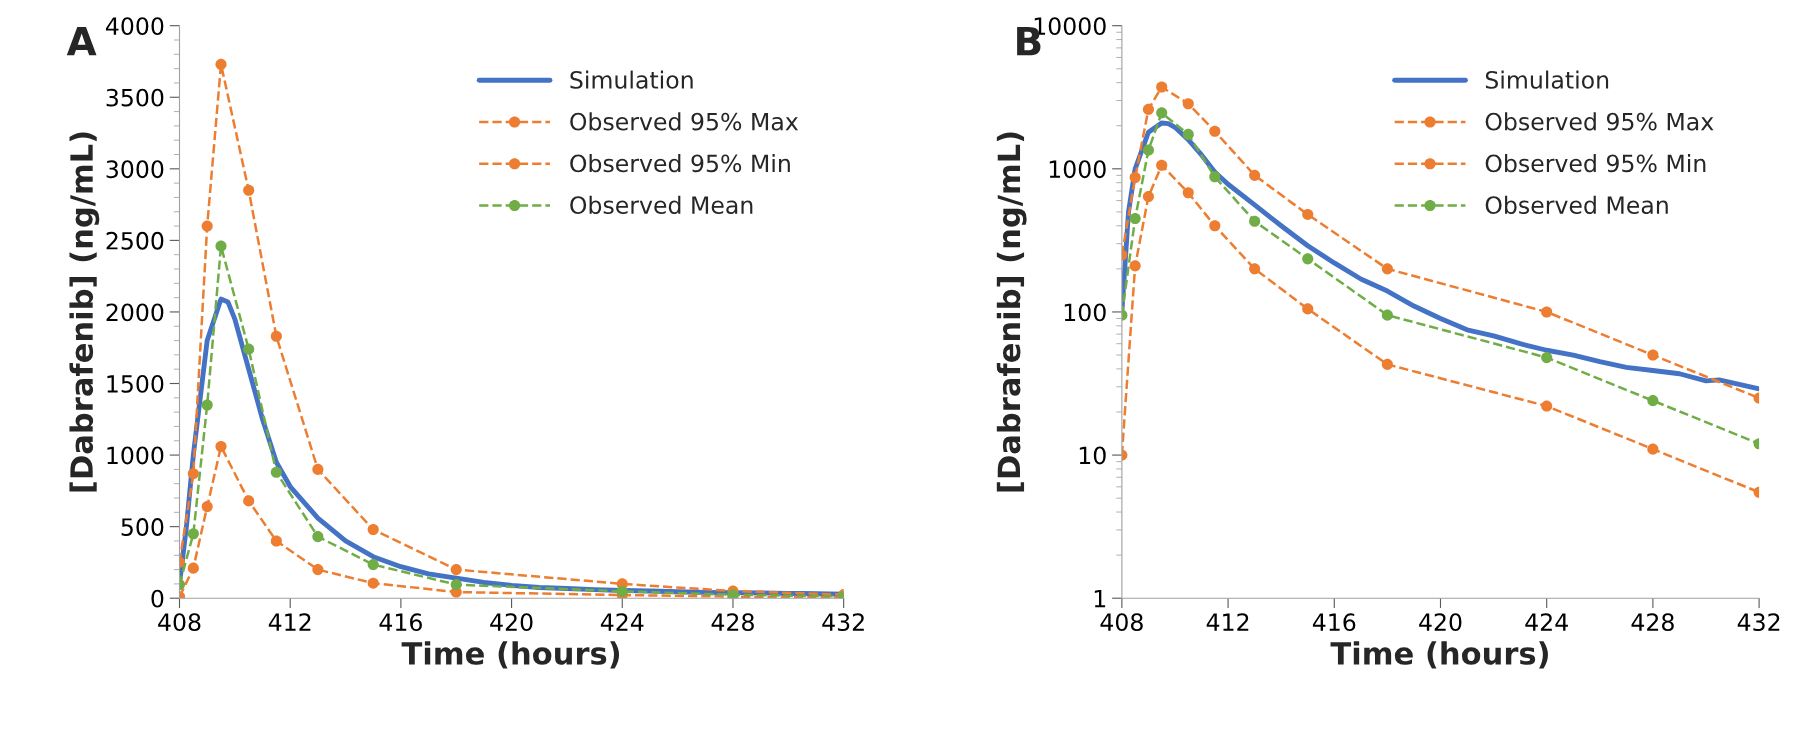 The image size is (1795, 734). What do you see at coordinates (135, 97) in the screenshot?
I see `y-tick-label: 3500` at bounding box center [135, 97].